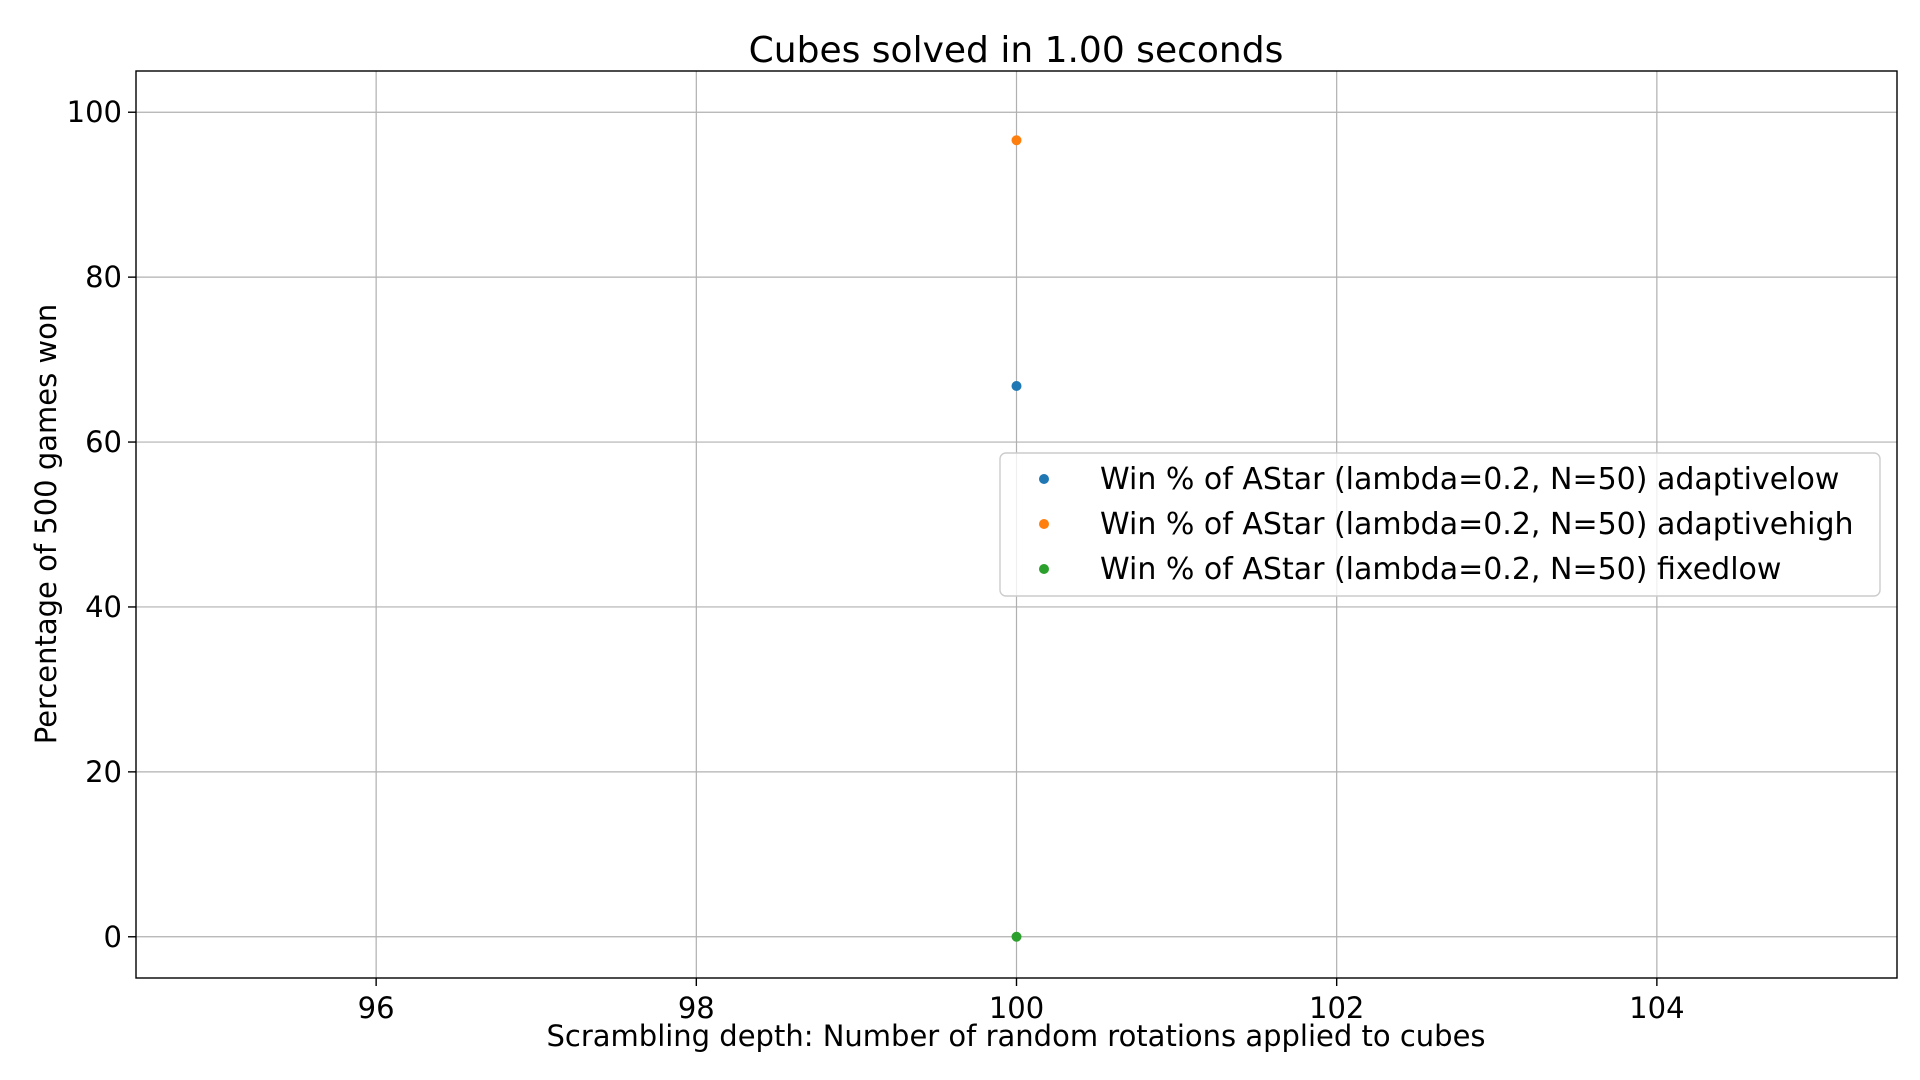 This screenshot has width=1920, height=1080. What do you see at coordinates (1016, 50) in the screenshot?
I see `chart-title: Cubes solved in 1.00 seconds` at bounding box center [1016, 50].